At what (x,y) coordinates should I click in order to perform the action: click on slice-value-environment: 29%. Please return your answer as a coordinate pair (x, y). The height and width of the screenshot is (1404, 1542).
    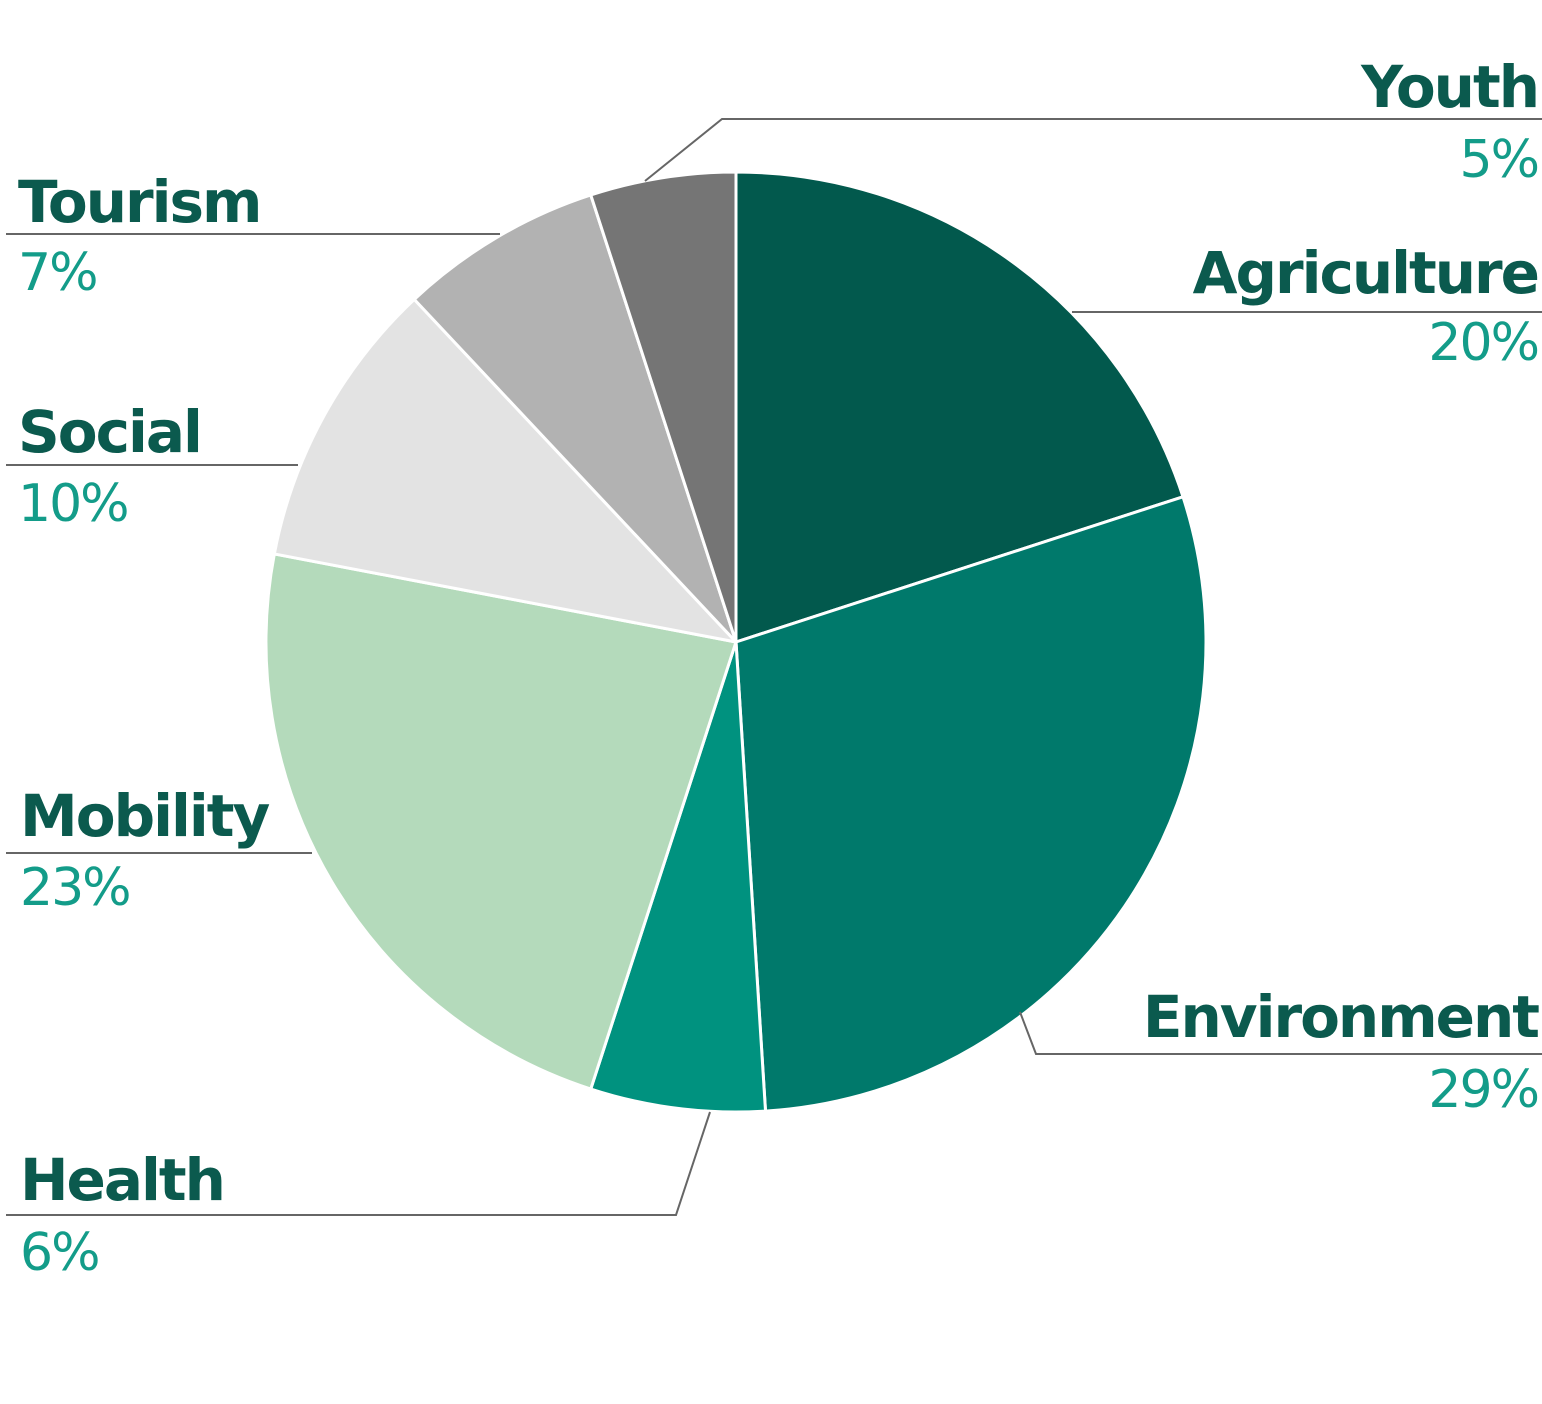
    Looking at the image, I should click on (1483, 1090).